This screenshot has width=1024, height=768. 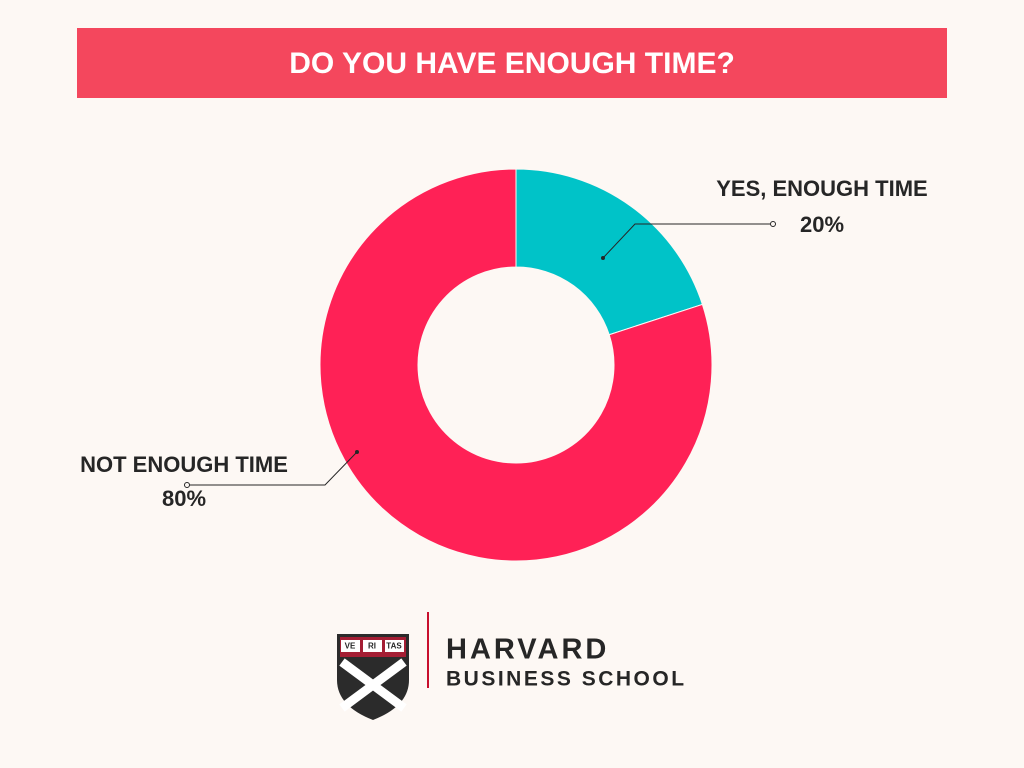 I want to click on logo: VE RI TAS HARVARD BUSINESS SCHOOL, so click(x=512, y=666).